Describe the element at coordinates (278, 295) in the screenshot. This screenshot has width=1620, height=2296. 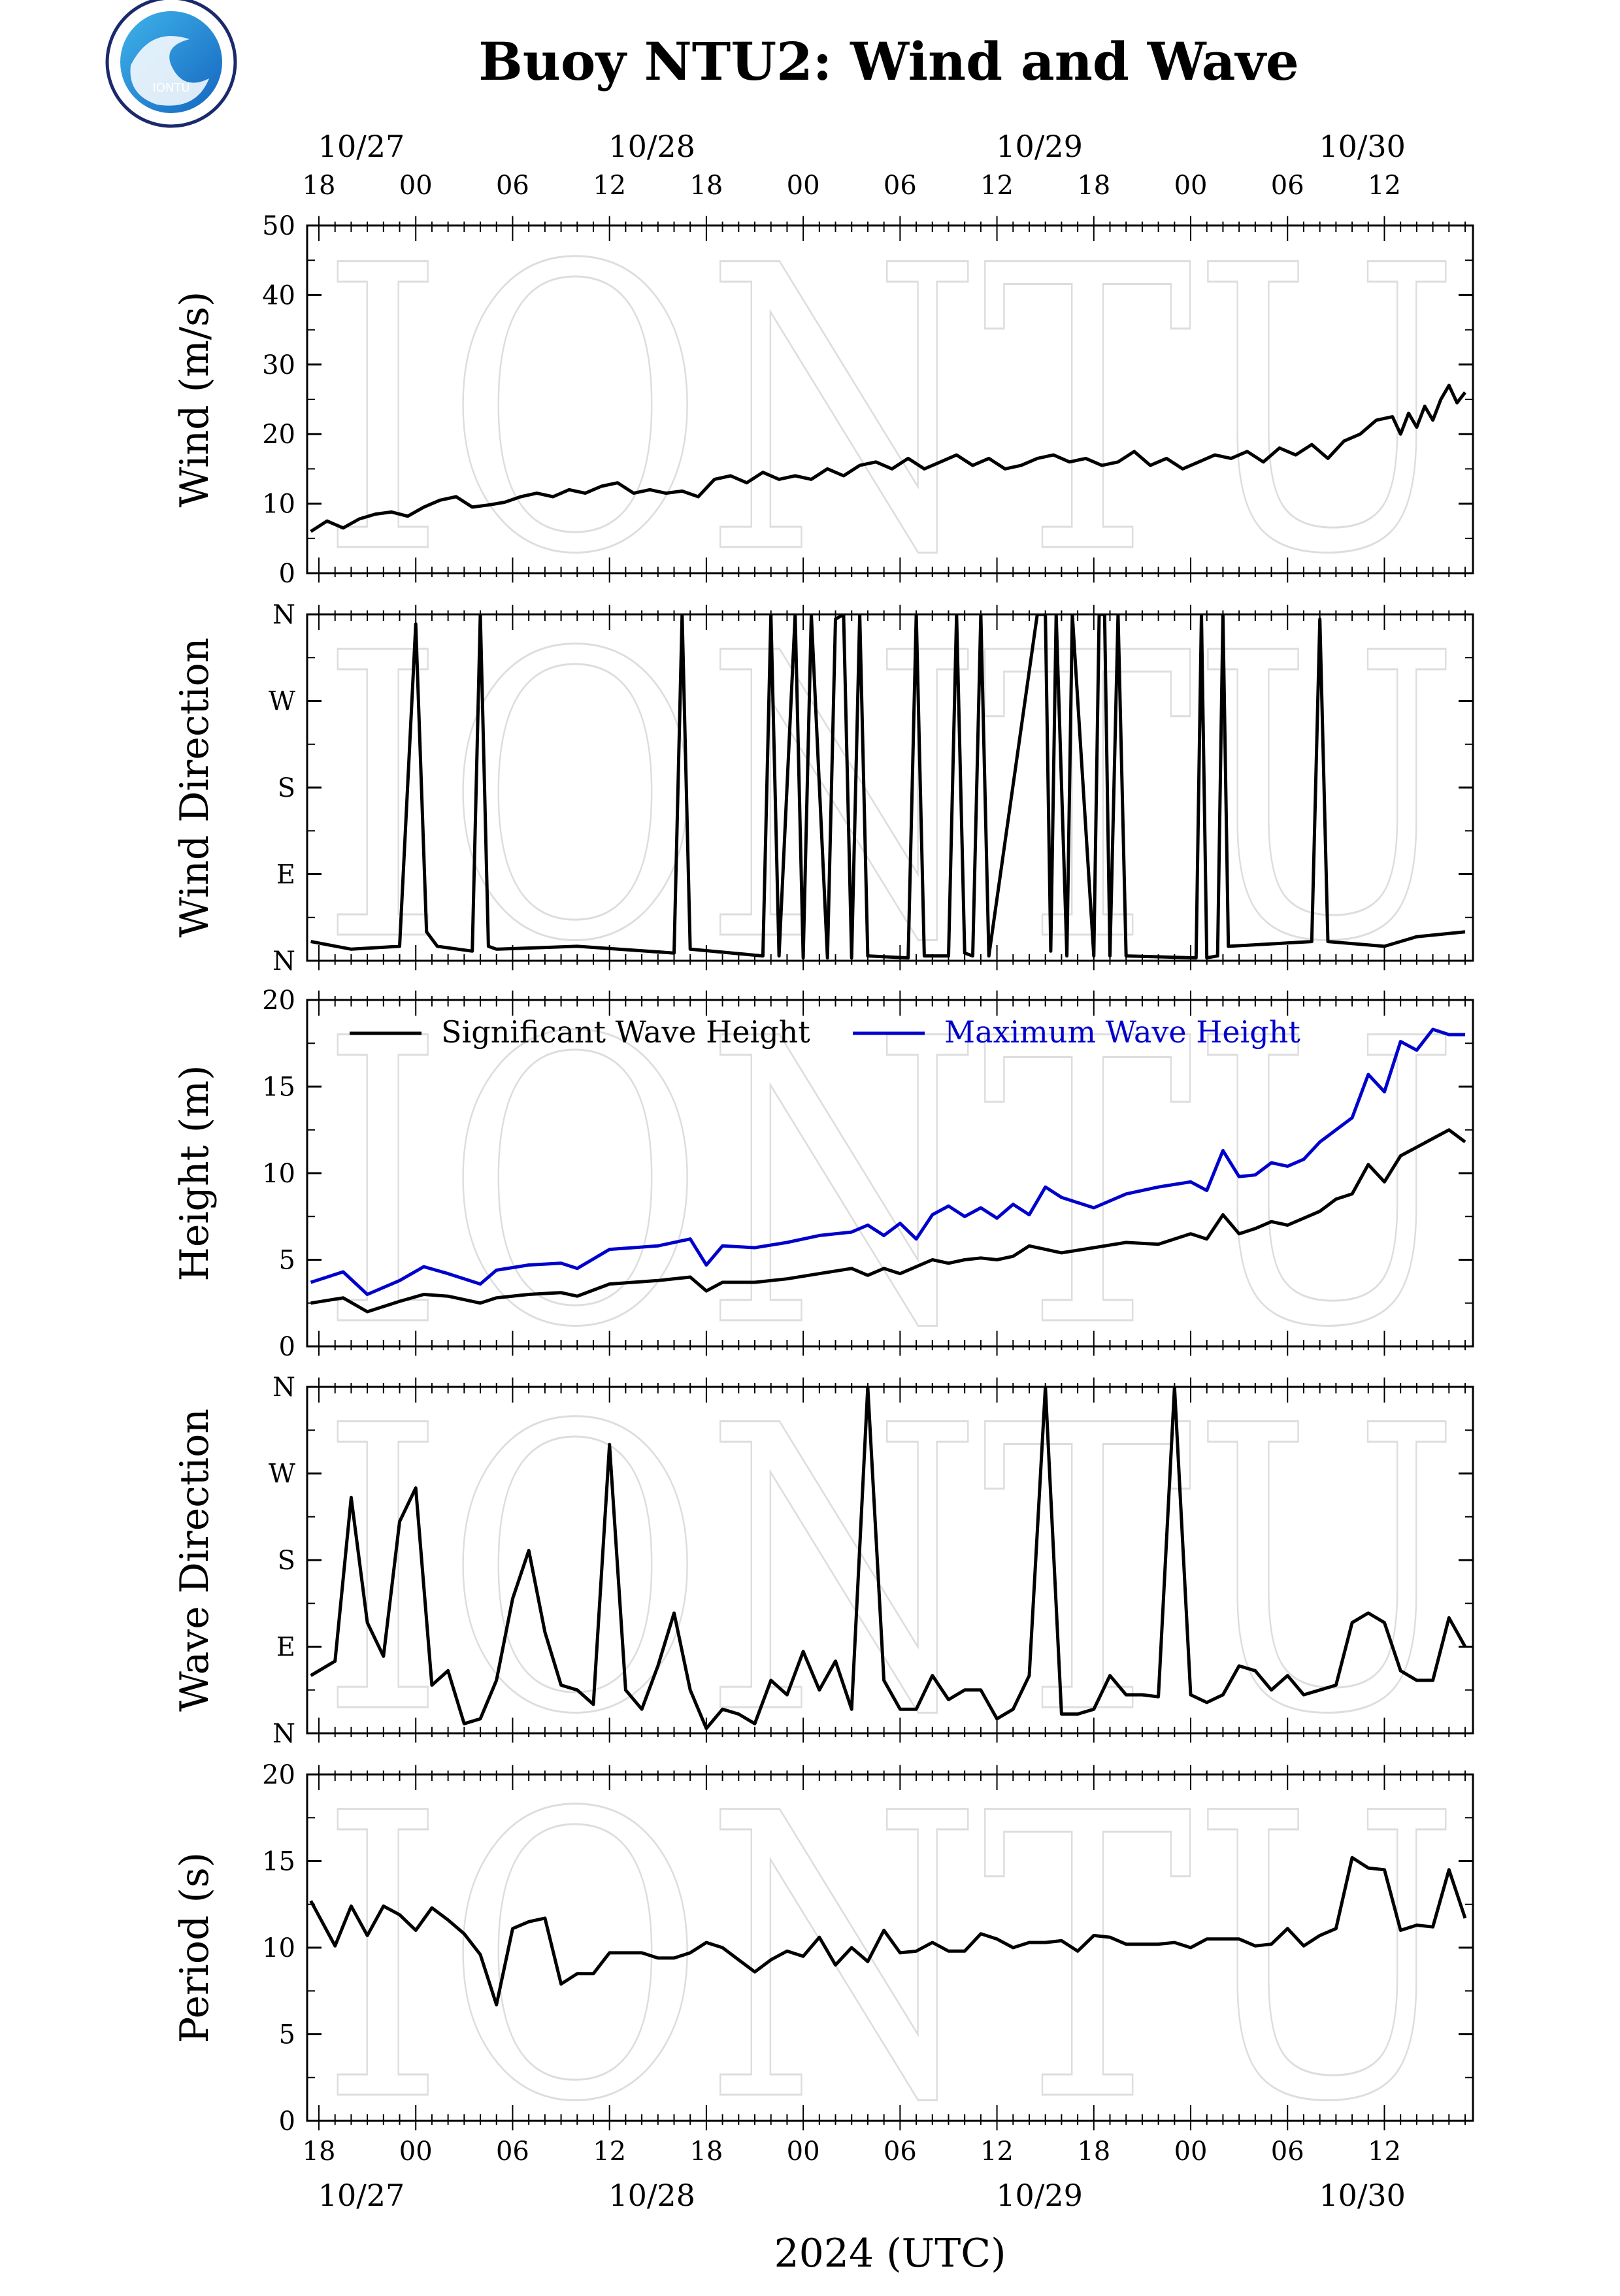
I see `y-tick-label: 40` at that location.